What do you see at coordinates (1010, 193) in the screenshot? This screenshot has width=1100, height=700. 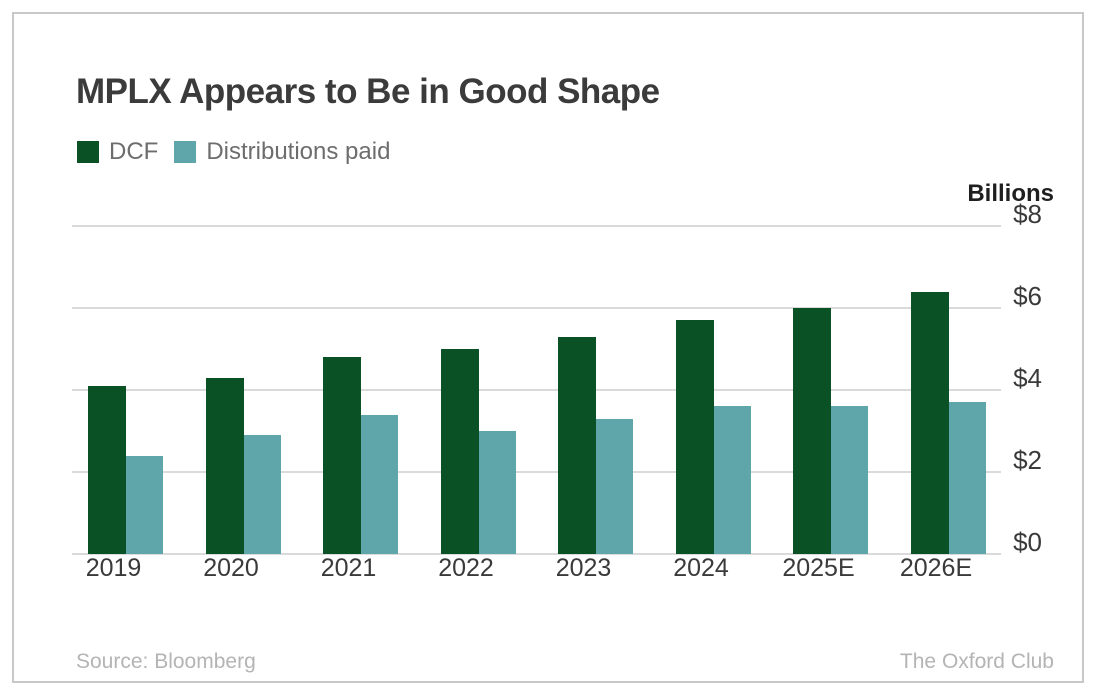 I see `y-axis-unit-label: Billions` at bounding box center [1010, 193].